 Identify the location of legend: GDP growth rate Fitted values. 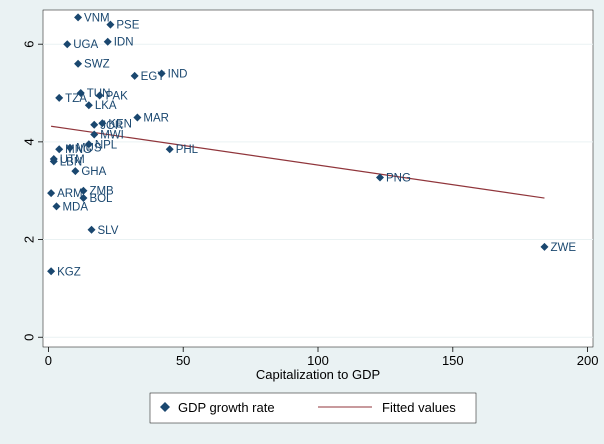
(313, 408).